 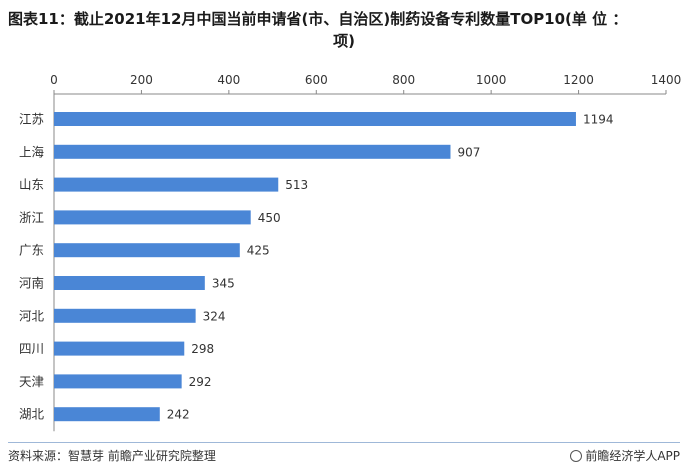 I want to click on brand-logo-icon, so click(x=576, y=456).